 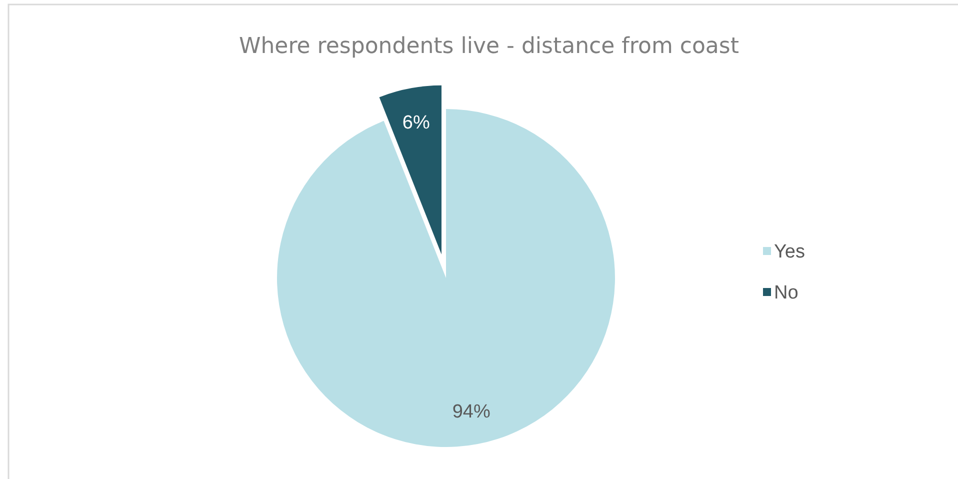 What do you see at coordinates (471, 411) in the screenshot?
I see `data-label: 94%` at bounding box center [471, 411].